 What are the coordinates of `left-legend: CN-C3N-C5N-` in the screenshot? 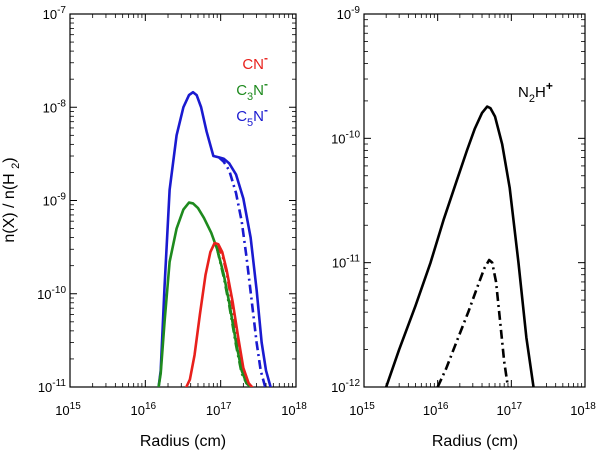 It's located at (252, 90).